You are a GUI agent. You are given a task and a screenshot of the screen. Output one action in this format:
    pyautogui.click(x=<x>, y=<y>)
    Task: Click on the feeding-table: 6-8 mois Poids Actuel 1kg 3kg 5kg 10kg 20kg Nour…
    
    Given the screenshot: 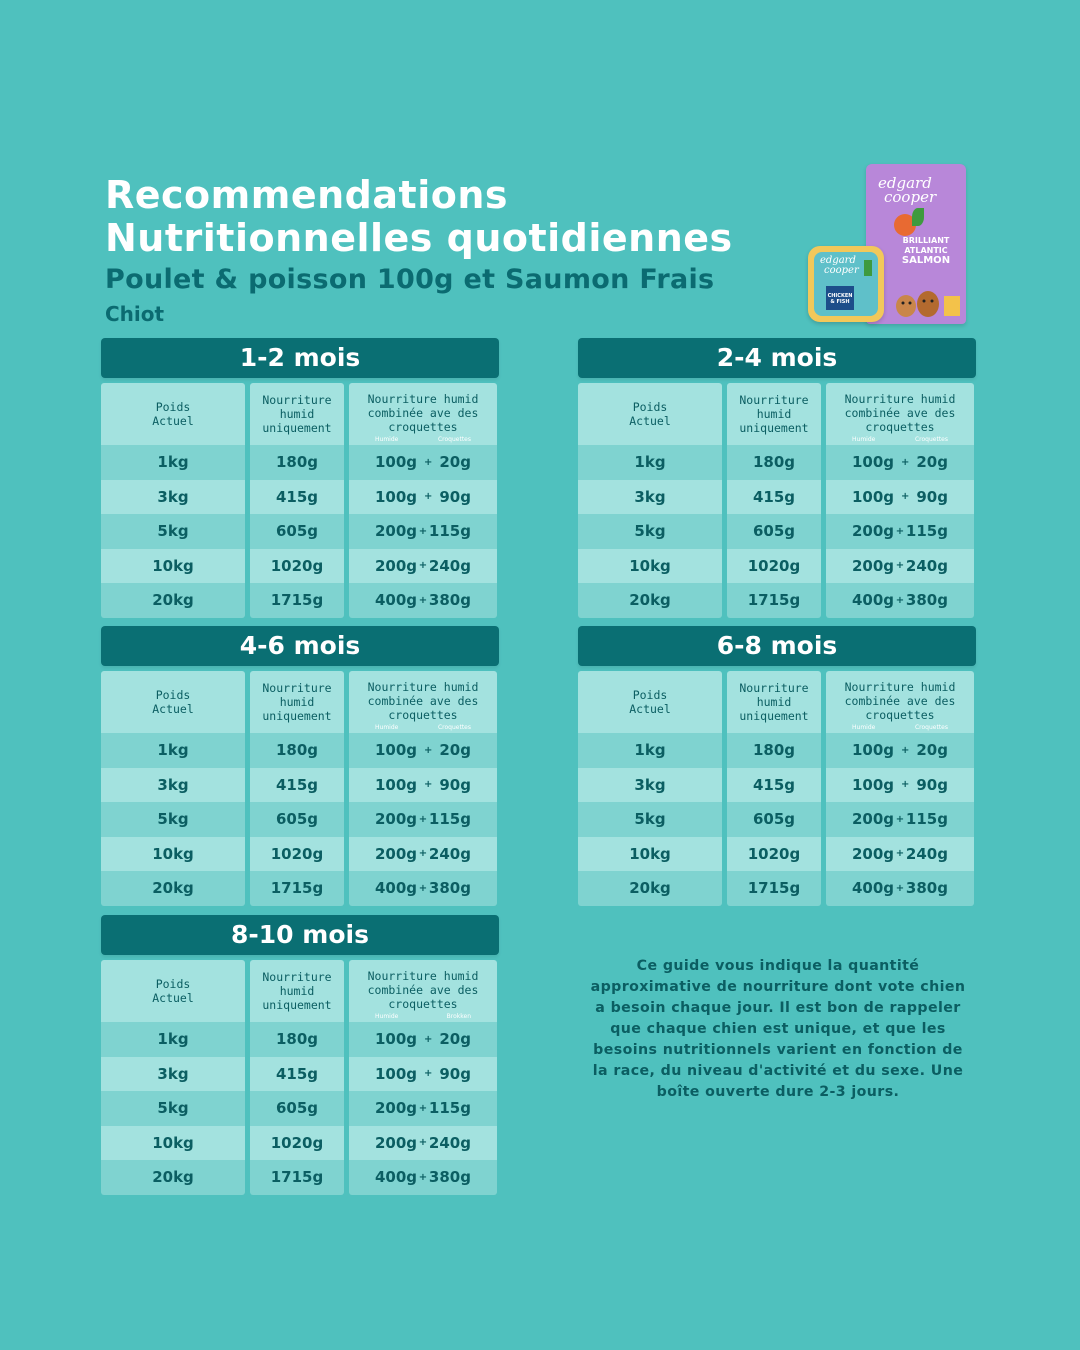 What is the action you would take?
    pyautogui.click(x=777, y=766)
    